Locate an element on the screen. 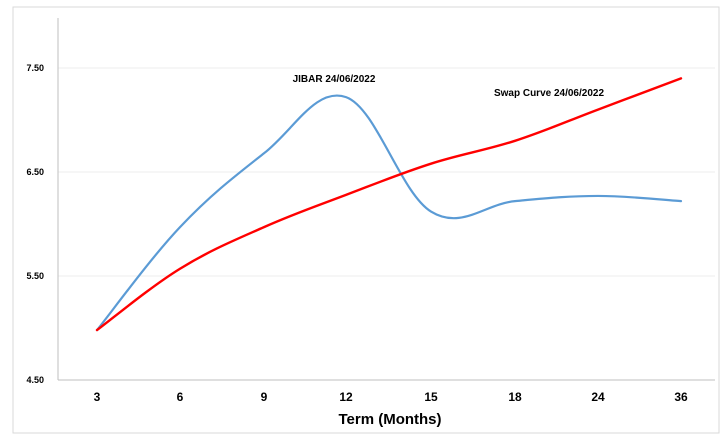 Image resolution: width=723 pixels, height=436 pixels. x-tick-label: 3 is located at coordinates (97, 397).